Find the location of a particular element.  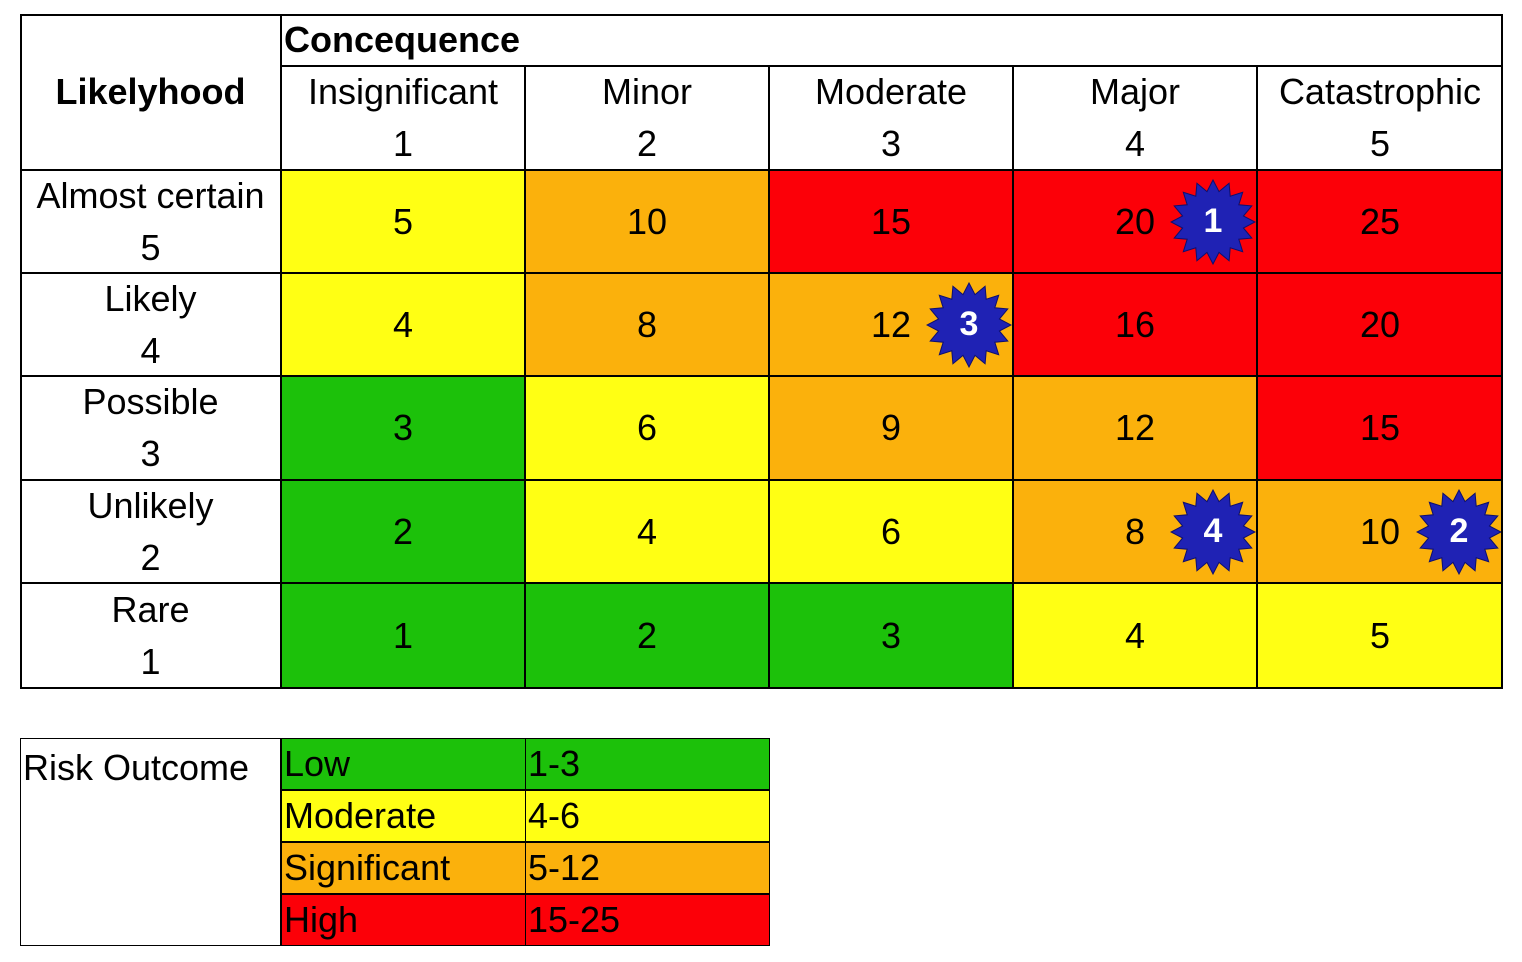

consequence-score: 3 is located at coordinates (891, 143).